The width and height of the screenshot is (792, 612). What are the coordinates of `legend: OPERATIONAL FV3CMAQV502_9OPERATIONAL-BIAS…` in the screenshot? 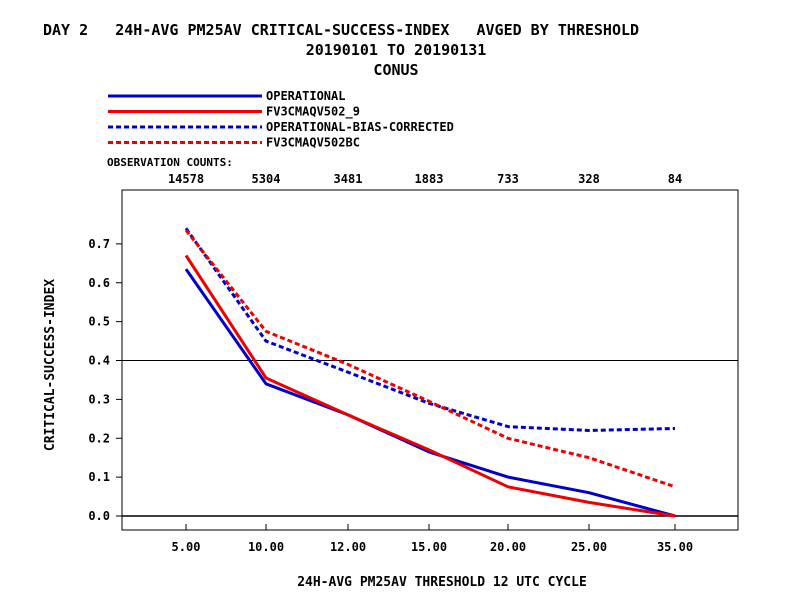 It's located at (281, 119).